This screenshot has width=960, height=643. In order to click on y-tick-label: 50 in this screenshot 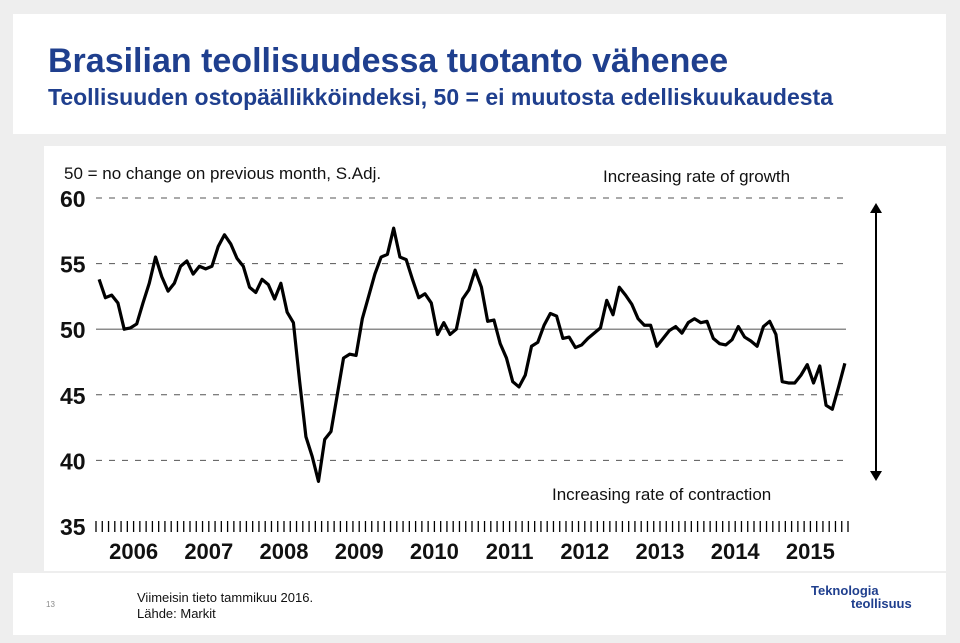, I will do `click(73, 330)`.